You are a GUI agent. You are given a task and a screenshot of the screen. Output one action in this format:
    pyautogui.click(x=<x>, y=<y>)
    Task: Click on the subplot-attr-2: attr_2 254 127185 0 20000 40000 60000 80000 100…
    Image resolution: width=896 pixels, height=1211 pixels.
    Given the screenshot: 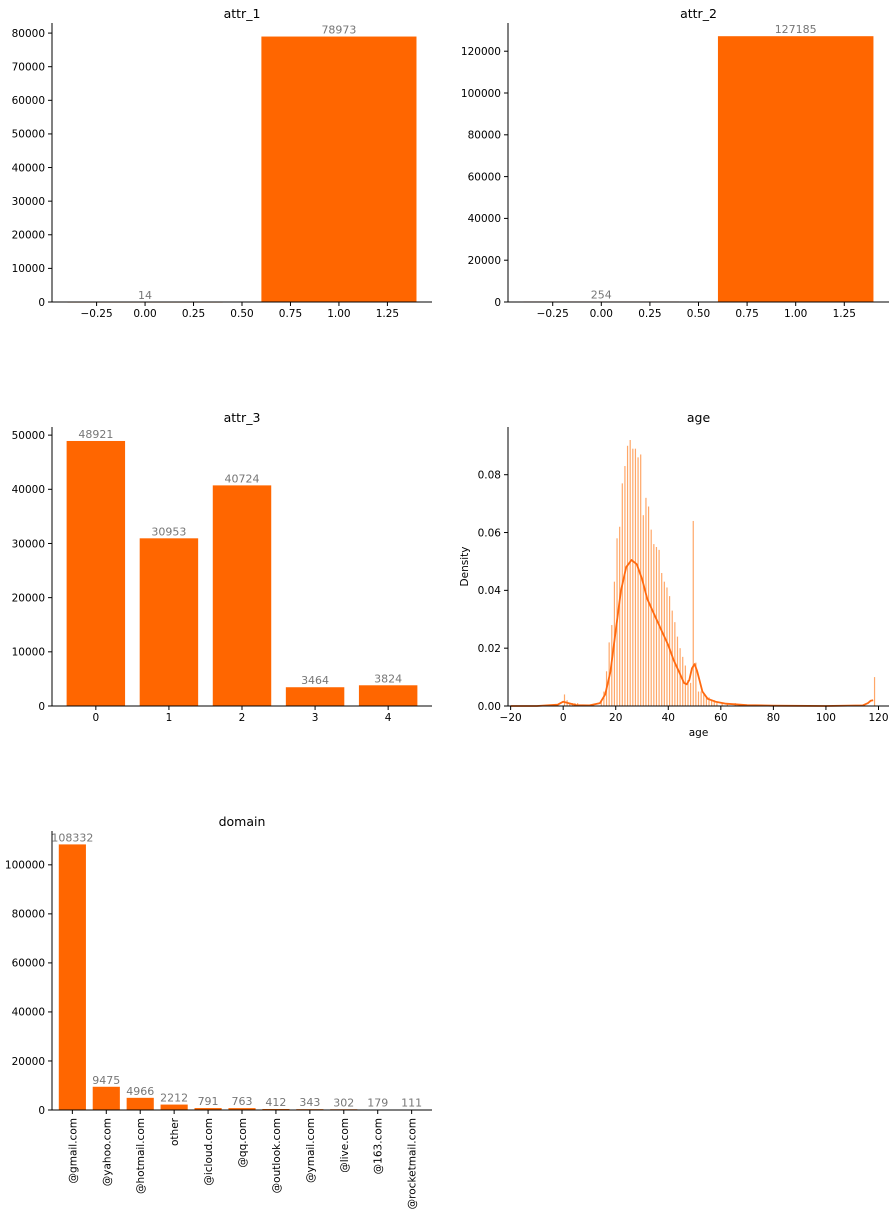 What is the action you would take?
    pyautogui.click(x=675, y=163)
    